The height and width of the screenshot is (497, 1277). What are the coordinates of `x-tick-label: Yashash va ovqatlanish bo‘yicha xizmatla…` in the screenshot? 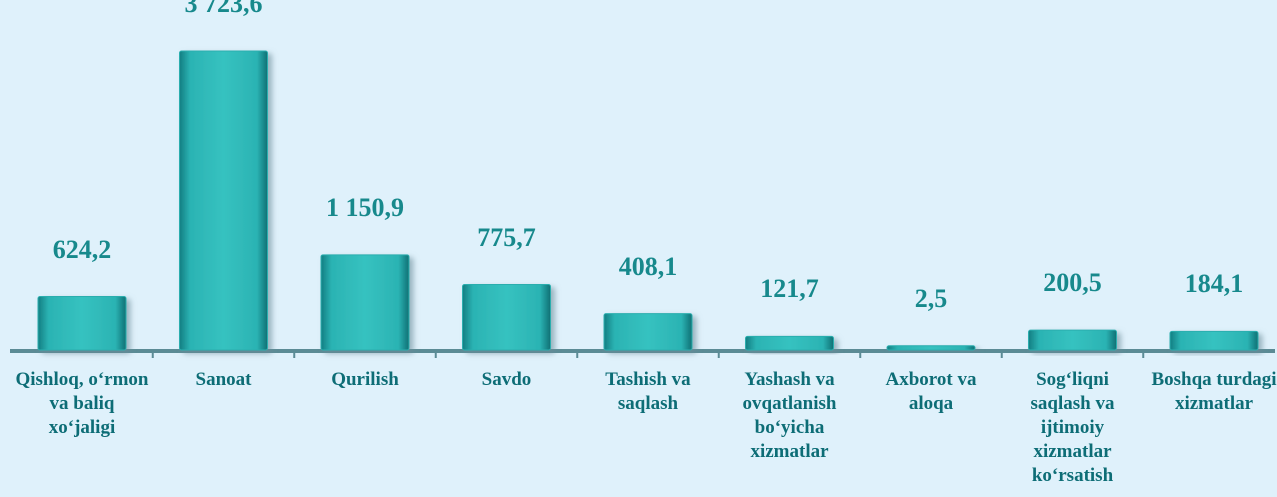 It's located at (789, 415).